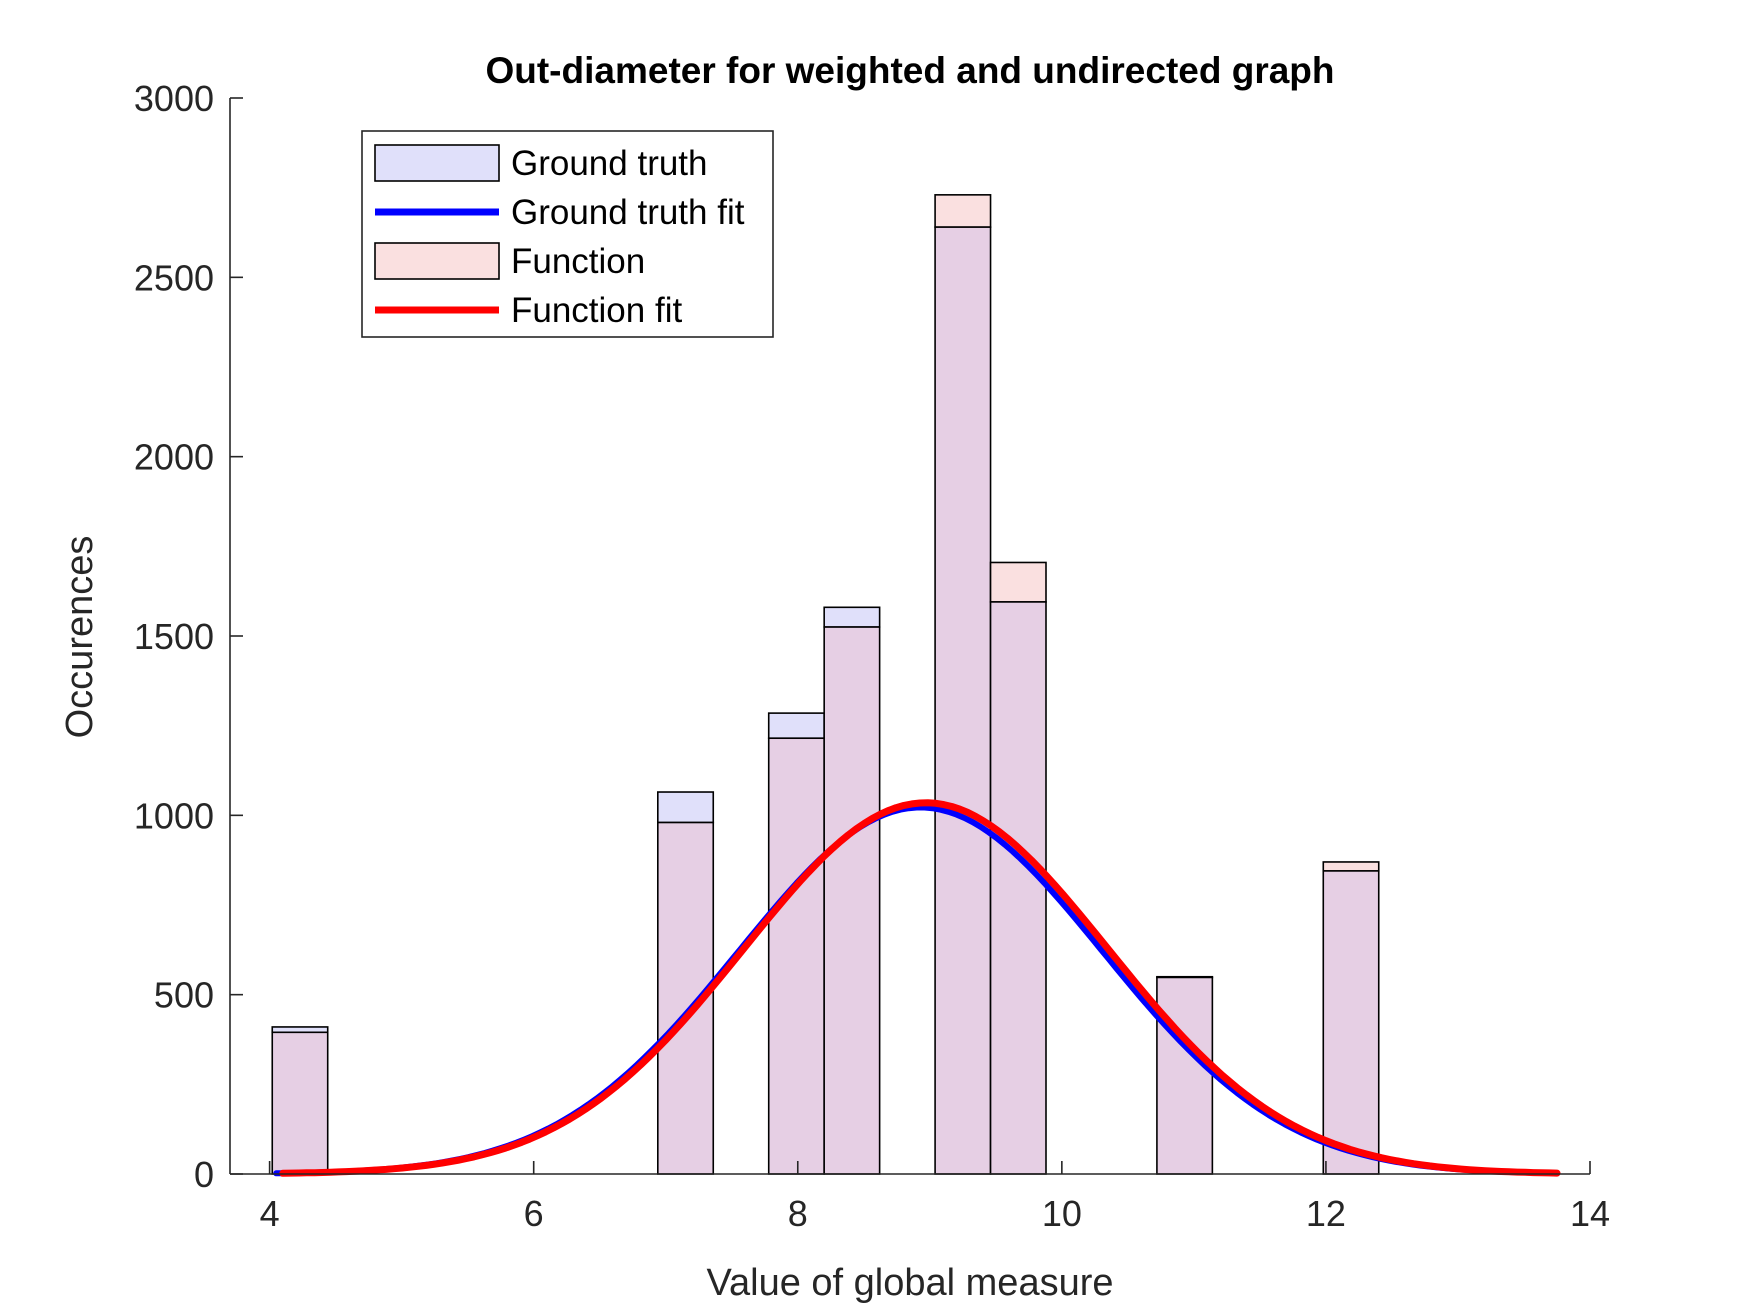  Describe the element at coordinates (578, 261) in the screenshot. I see `legend-label: Function` at that location.